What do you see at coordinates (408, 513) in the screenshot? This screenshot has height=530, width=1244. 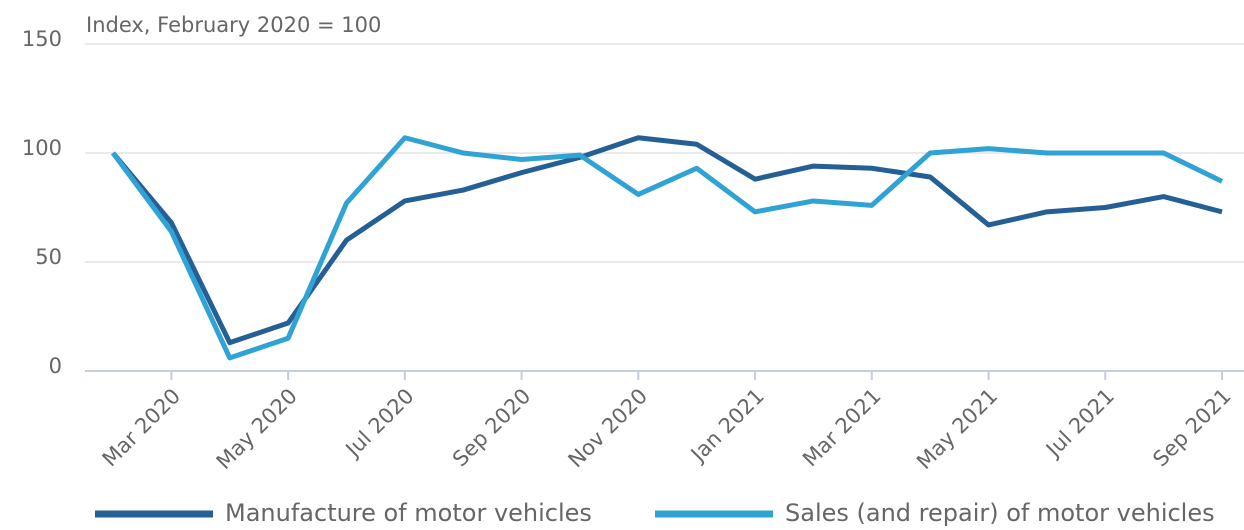 I see `legend-label: Manufacture of motor vehicles` at bounding box center [408, 513].